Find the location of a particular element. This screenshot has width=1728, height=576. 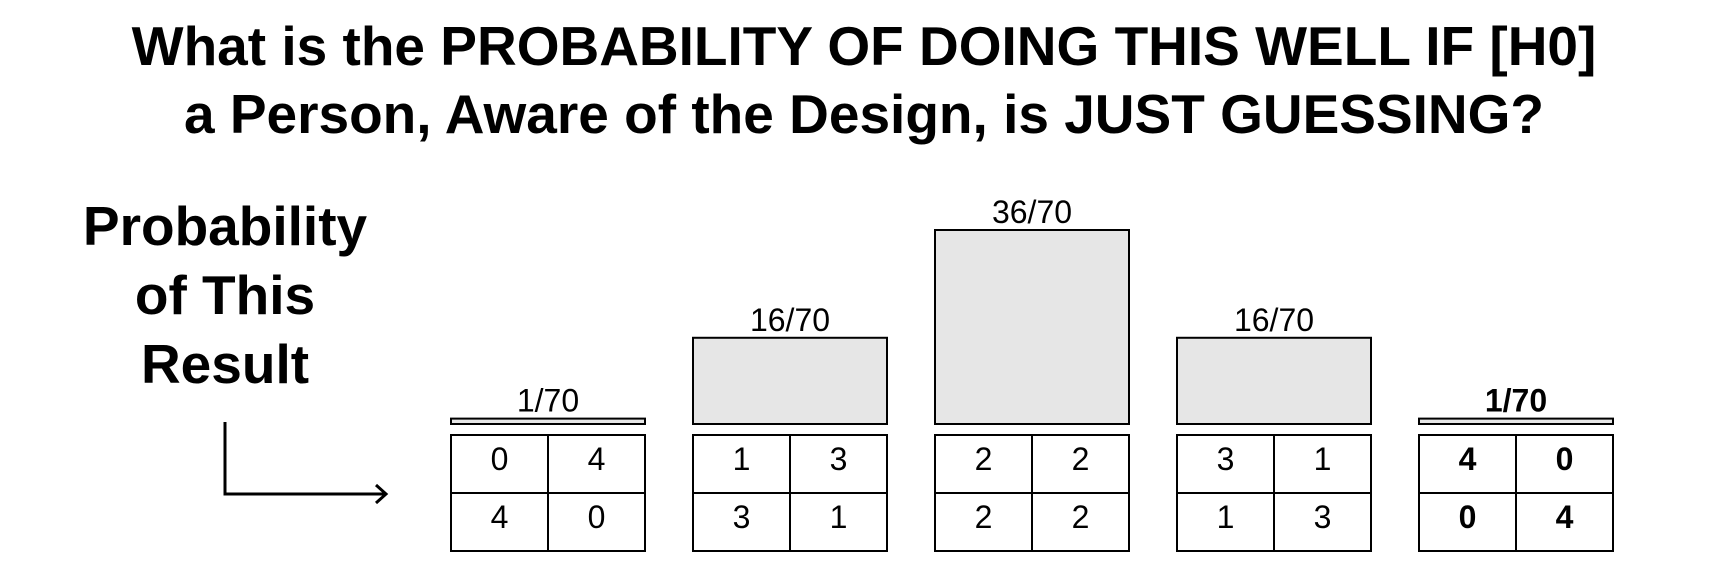

outcome-table-3: 2 2 2 2 is located at coordinates (1032, 493).